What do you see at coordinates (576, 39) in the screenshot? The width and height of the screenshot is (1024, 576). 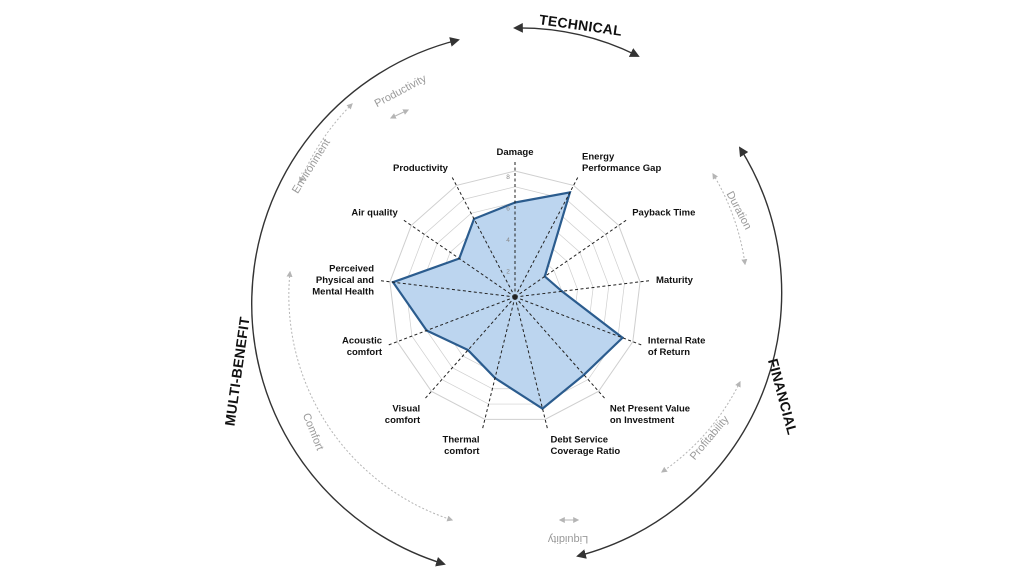 I see `technical-arc` at bounding box center [576, 39].